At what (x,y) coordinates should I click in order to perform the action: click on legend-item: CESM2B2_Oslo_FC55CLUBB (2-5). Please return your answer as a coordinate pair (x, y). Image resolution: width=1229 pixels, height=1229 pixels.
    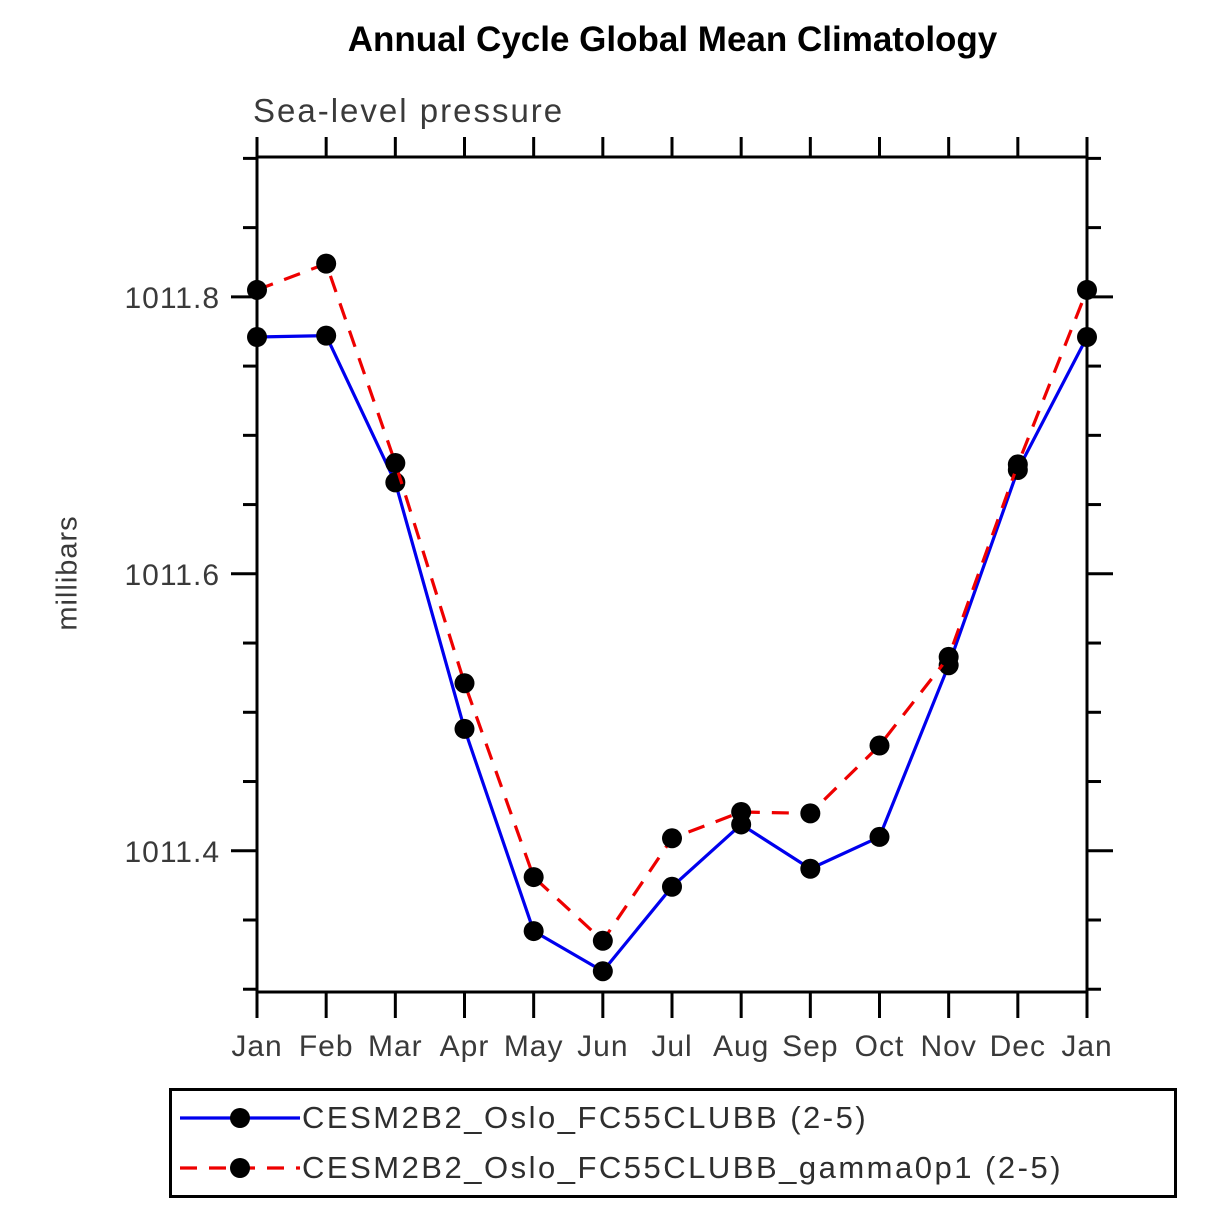
    Looking at the image, I should click on (673, 1118).